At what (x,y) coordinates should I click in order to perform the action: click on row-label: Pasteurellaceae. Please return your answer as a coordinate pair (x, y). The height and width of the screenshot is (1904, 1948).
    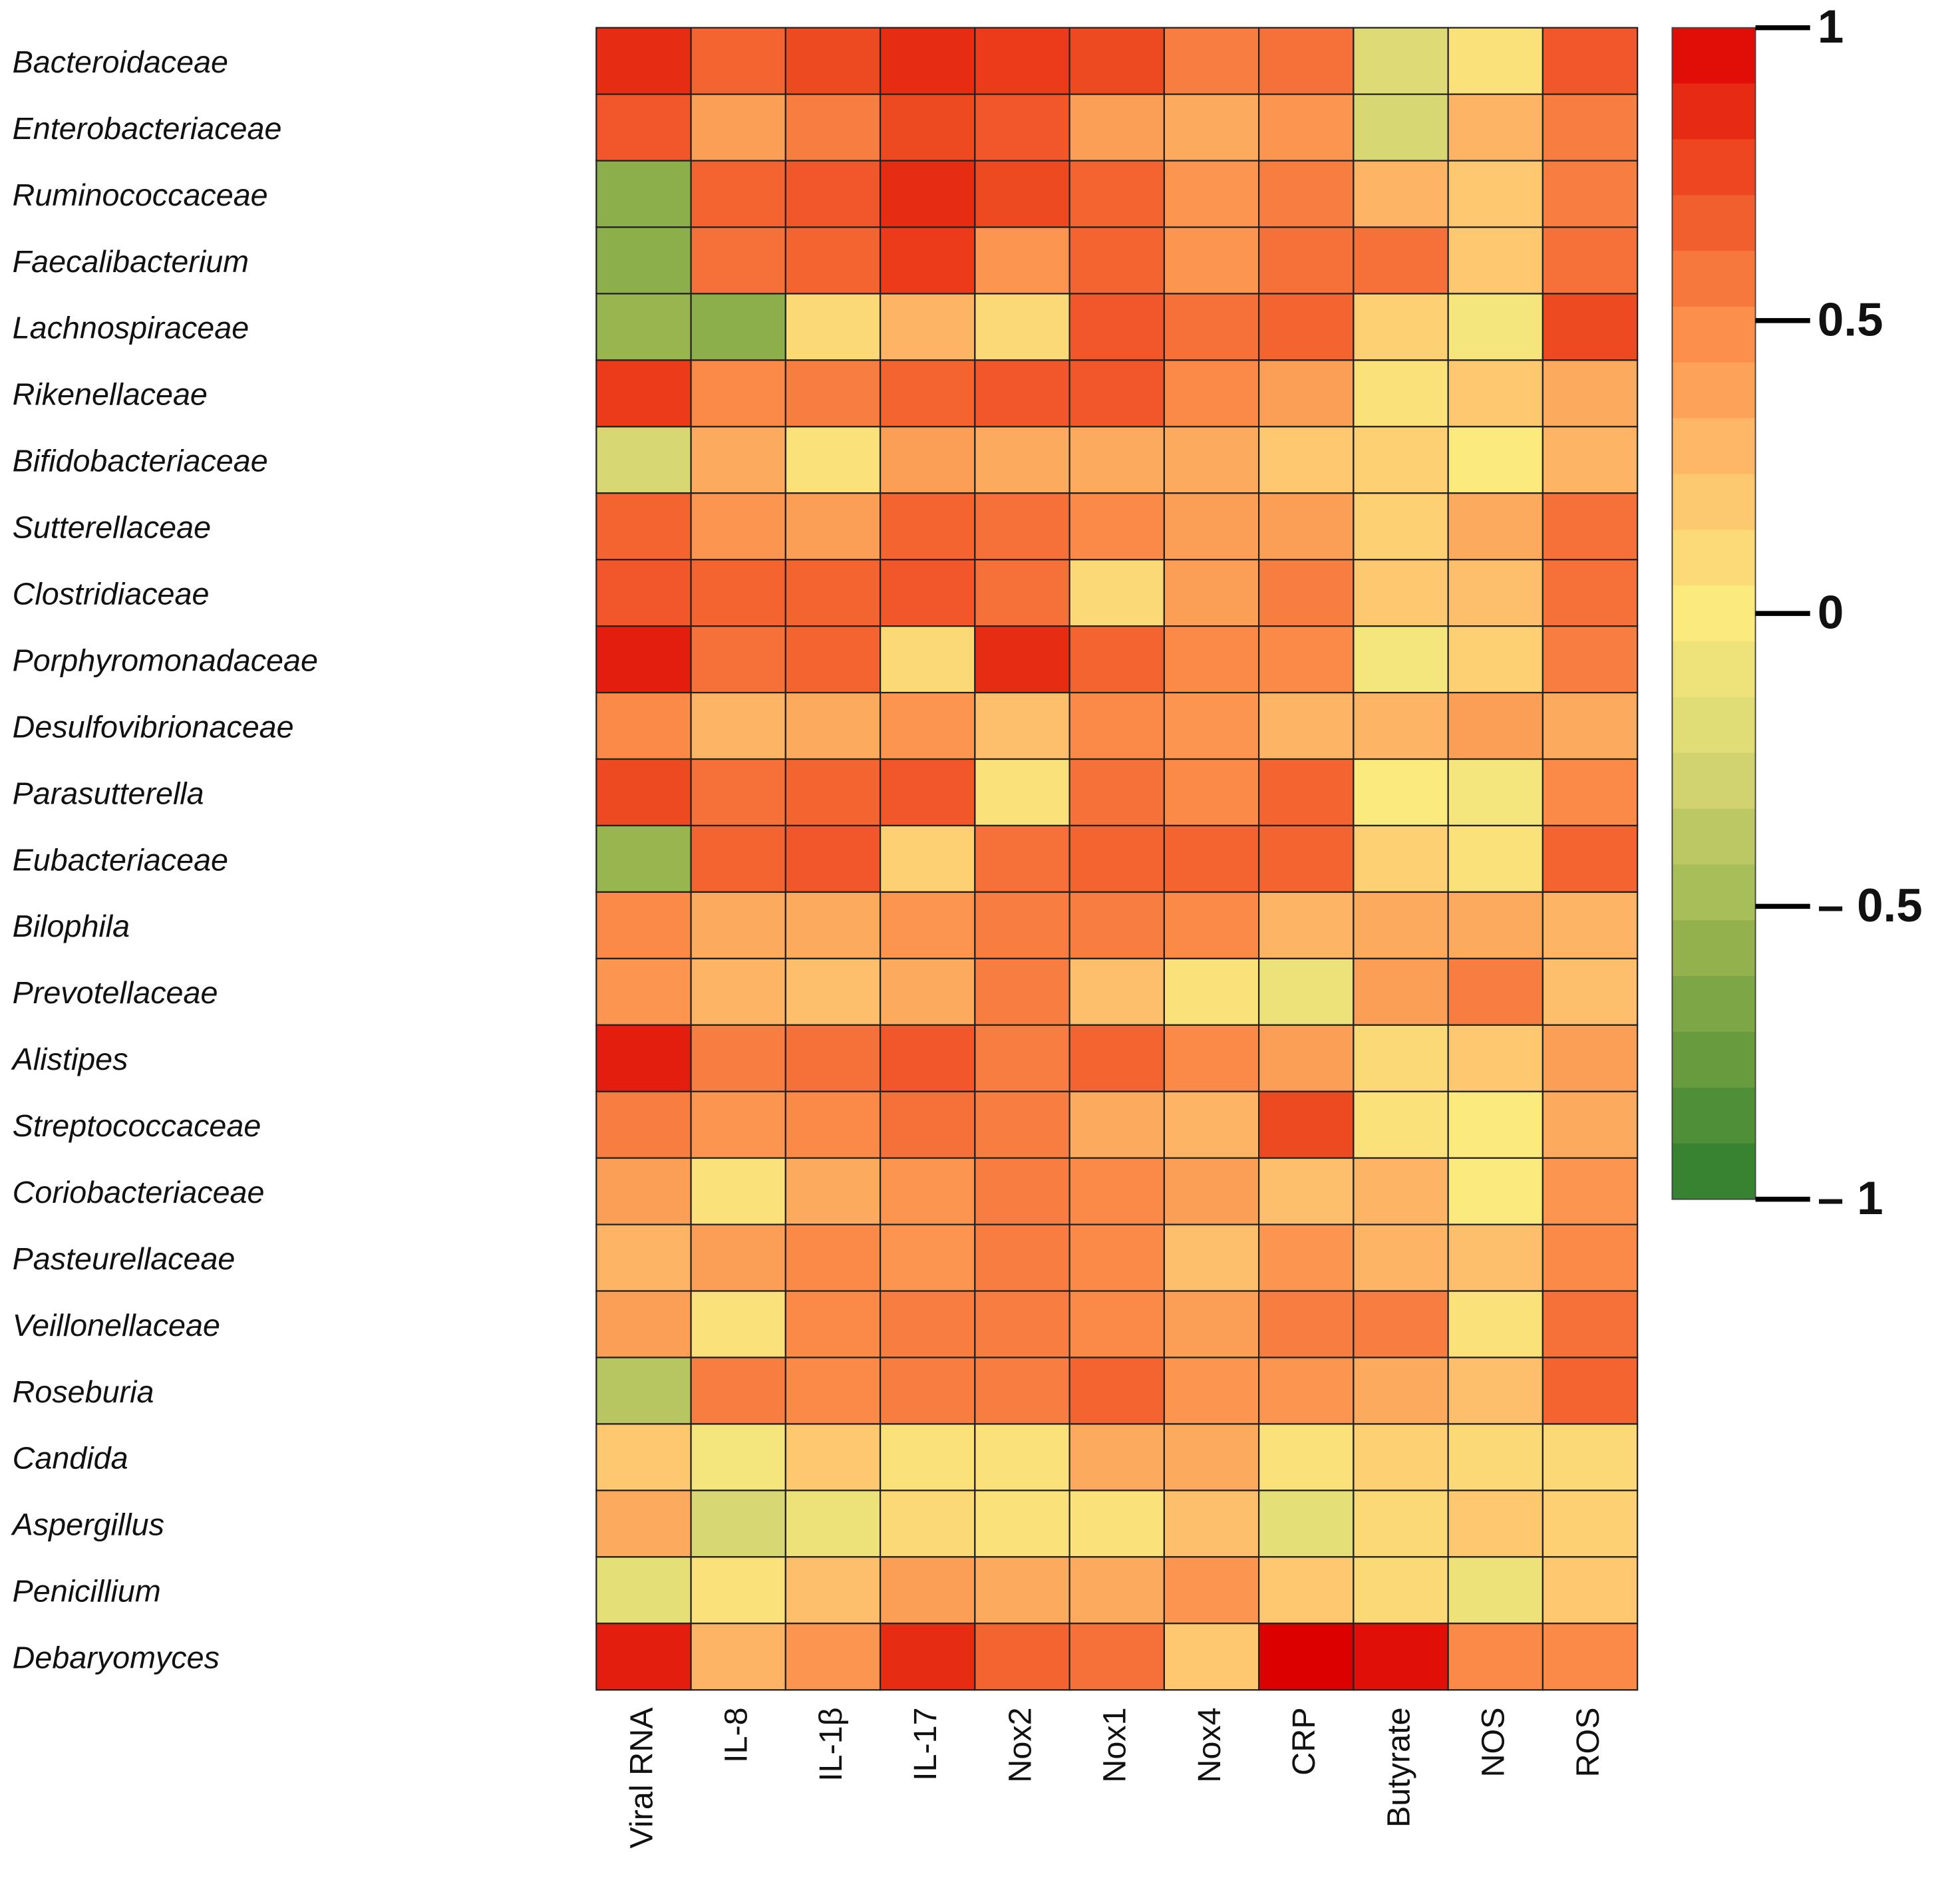
    Looking at the image, I should click on (124, 1258).